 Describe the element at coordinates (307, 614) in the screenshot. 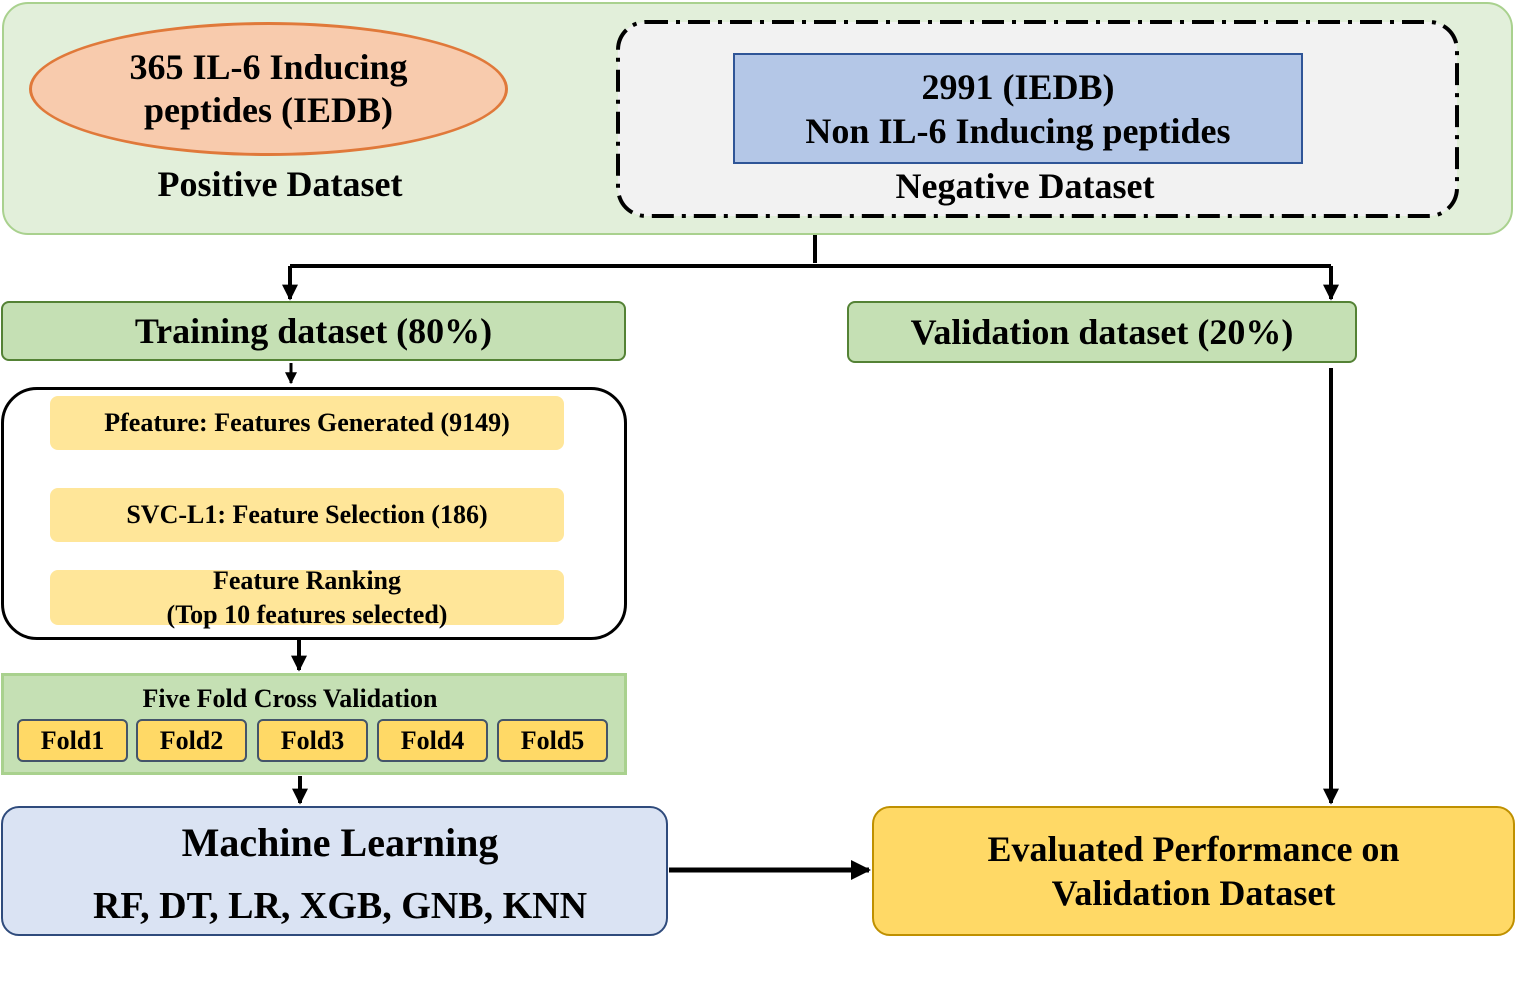

I see `feature-ranking-line-2: (Top 10 features selected)` at that location.